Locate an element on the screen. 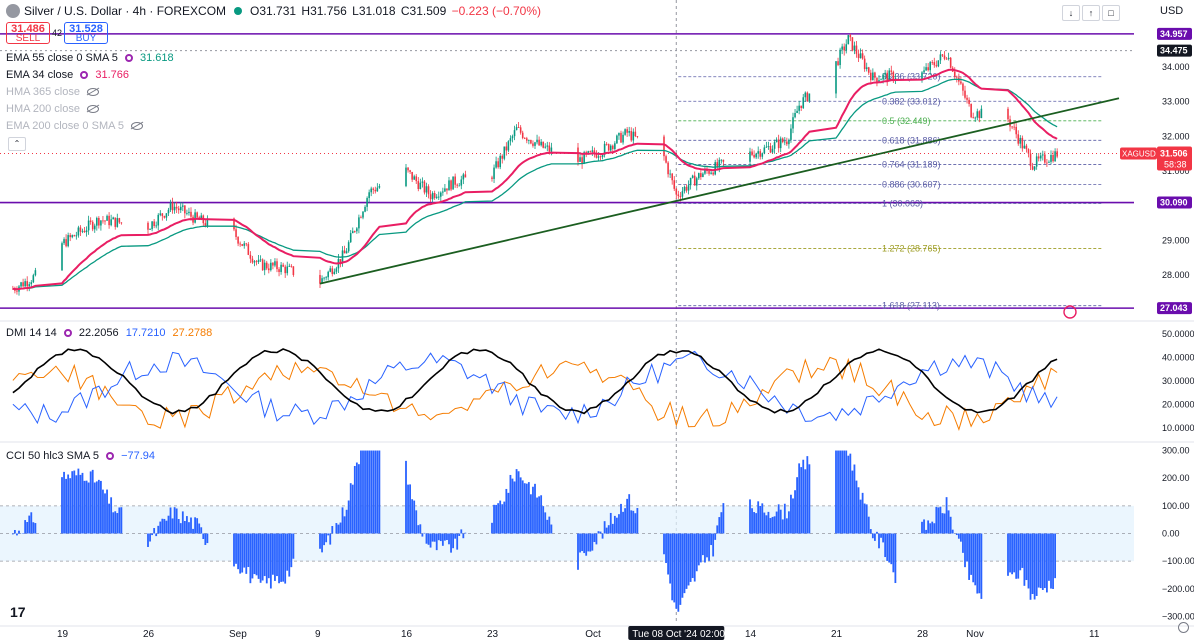 This screenshot has height=640, width=1194. gear-icon is located at coordinates (1183, 627).